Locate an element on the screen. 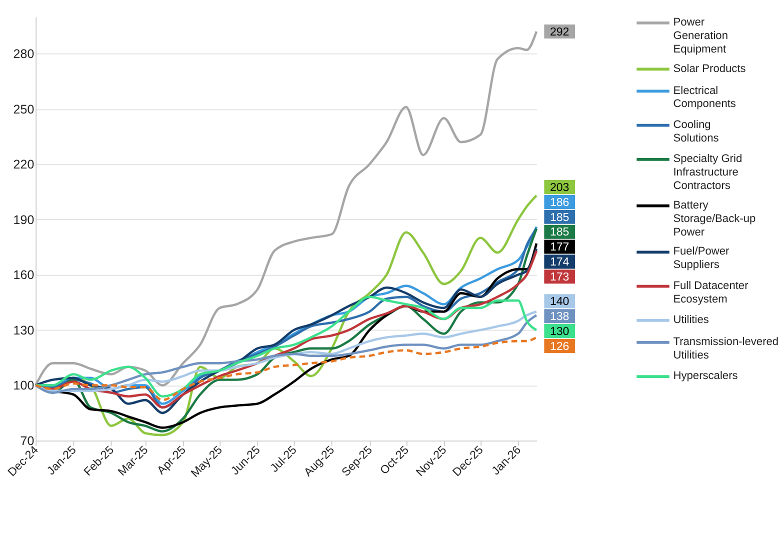  data-label: 173 is located at coordinates (560, 277).